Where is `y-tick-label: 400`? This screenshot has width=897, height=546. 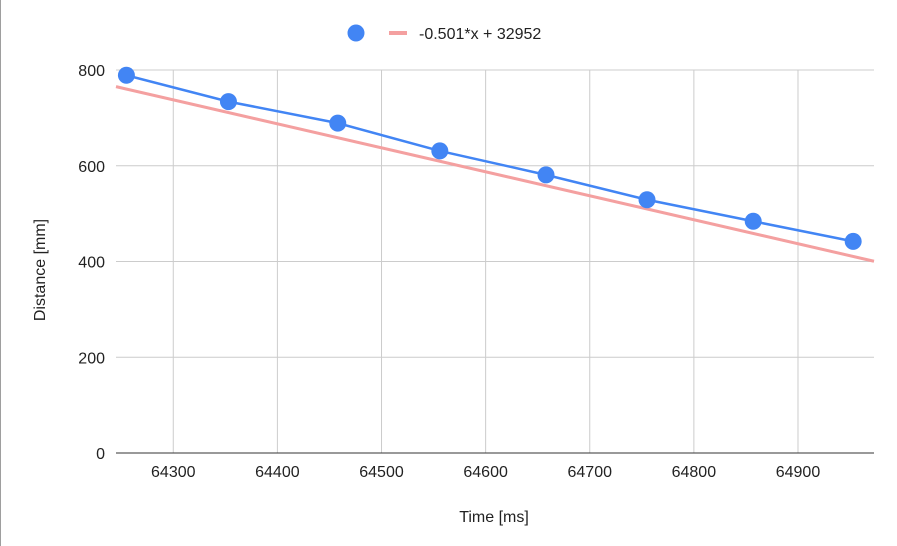
y-tick-label: 400 is located at coordinates (91, 263).